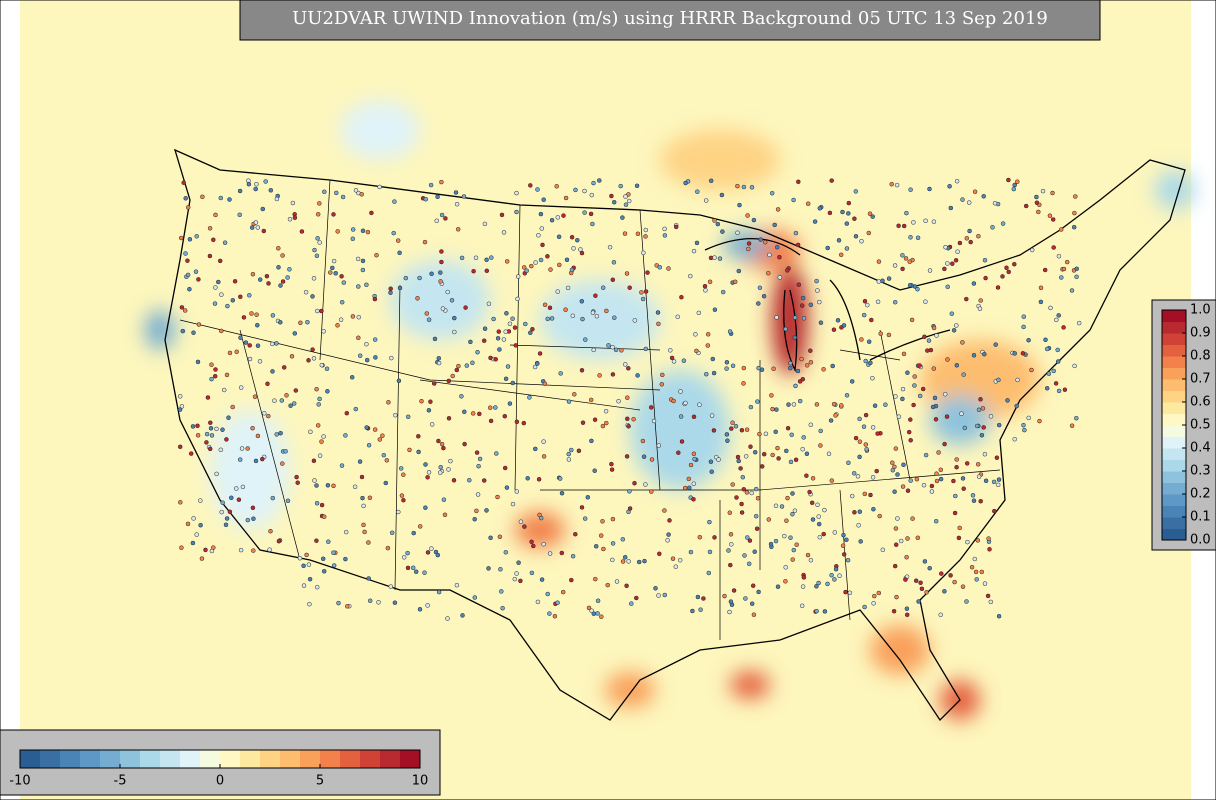 The width and height of the screenshot is (1216, 800). What do you see at coordinates (670, 20) in the screenshot?
I see `title-box` at bounding box center [670, 20].